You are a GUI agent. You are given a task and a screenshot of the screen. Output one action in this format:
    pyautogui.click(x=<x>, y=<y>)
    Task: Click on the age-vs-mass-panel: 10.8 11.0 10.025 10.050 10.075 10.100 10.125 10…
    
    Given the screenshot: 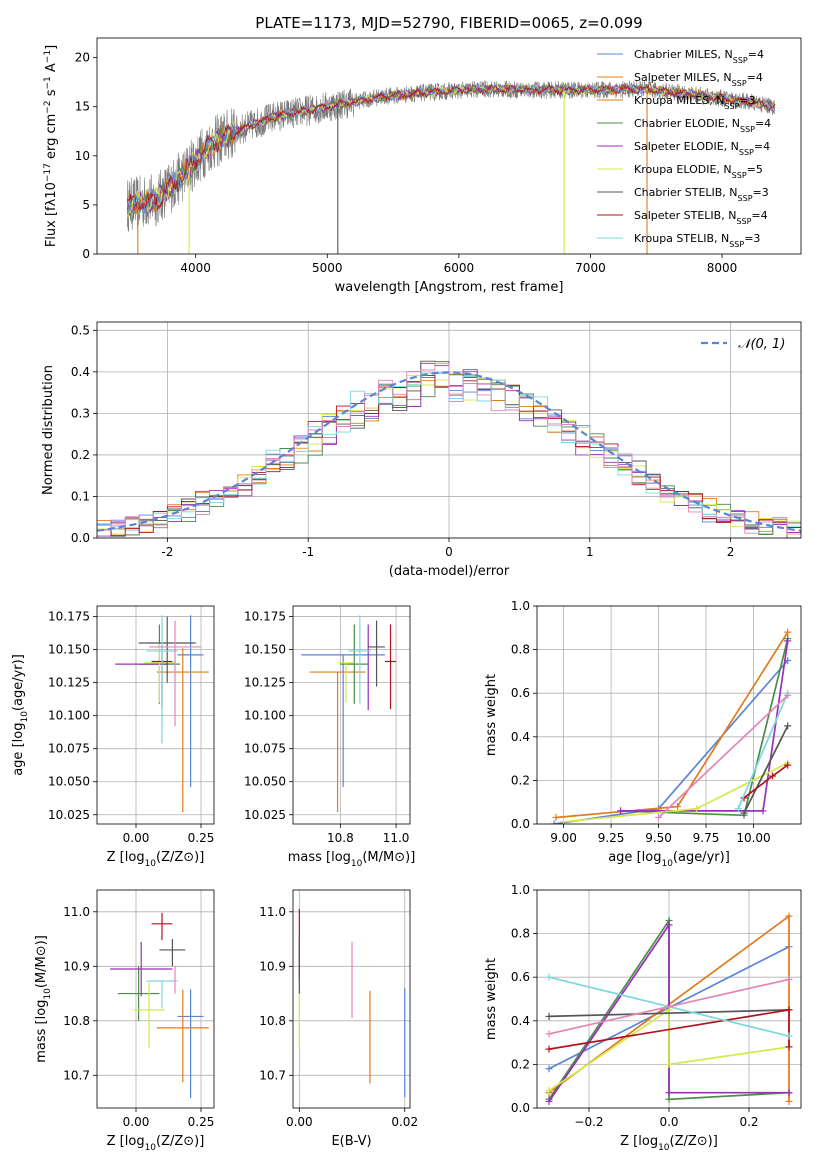 What is the action you would take?
    pyautogui.click(x=329, y=737)
    